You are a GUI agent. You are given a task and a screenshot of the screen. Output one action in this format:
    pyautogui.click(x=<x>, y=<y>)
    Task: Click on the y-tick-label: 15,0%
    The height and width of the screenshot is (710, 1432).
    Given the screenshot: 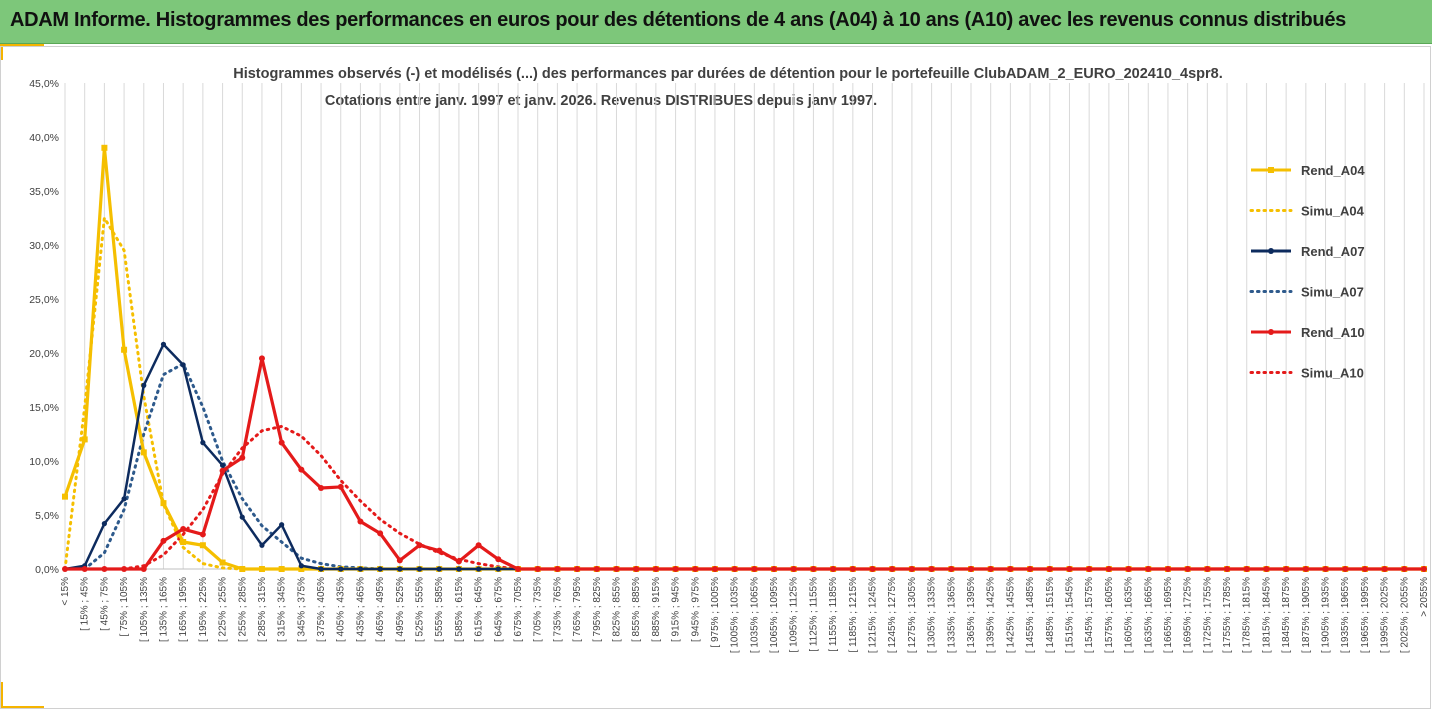 What is the action you would take?
    pyautogui.click(x=44, y=408)
    